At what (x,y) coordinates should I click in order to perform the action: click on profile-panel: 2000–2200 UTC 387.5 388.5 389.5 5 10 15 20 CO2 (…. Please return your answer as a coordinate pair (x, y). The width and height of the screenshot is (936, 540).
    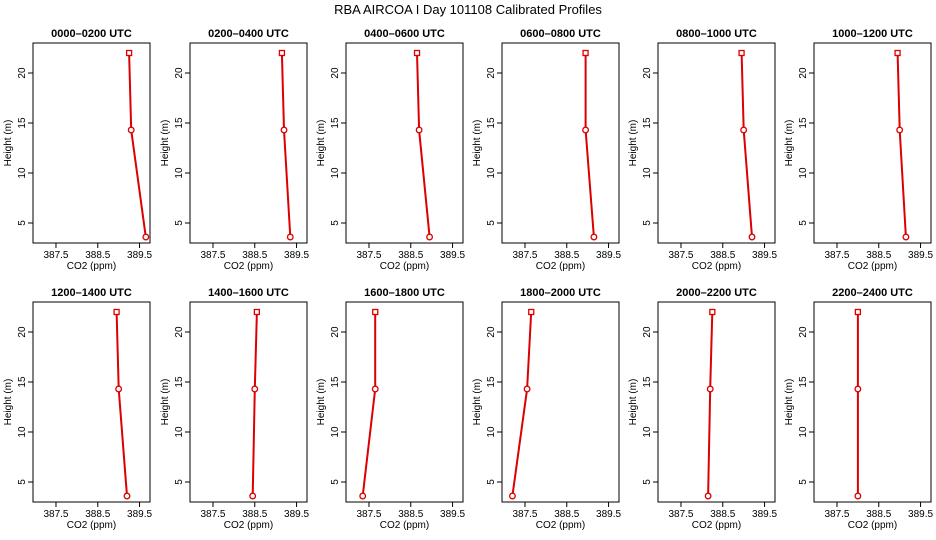
    Looking at the image, I should click on (703, 409).